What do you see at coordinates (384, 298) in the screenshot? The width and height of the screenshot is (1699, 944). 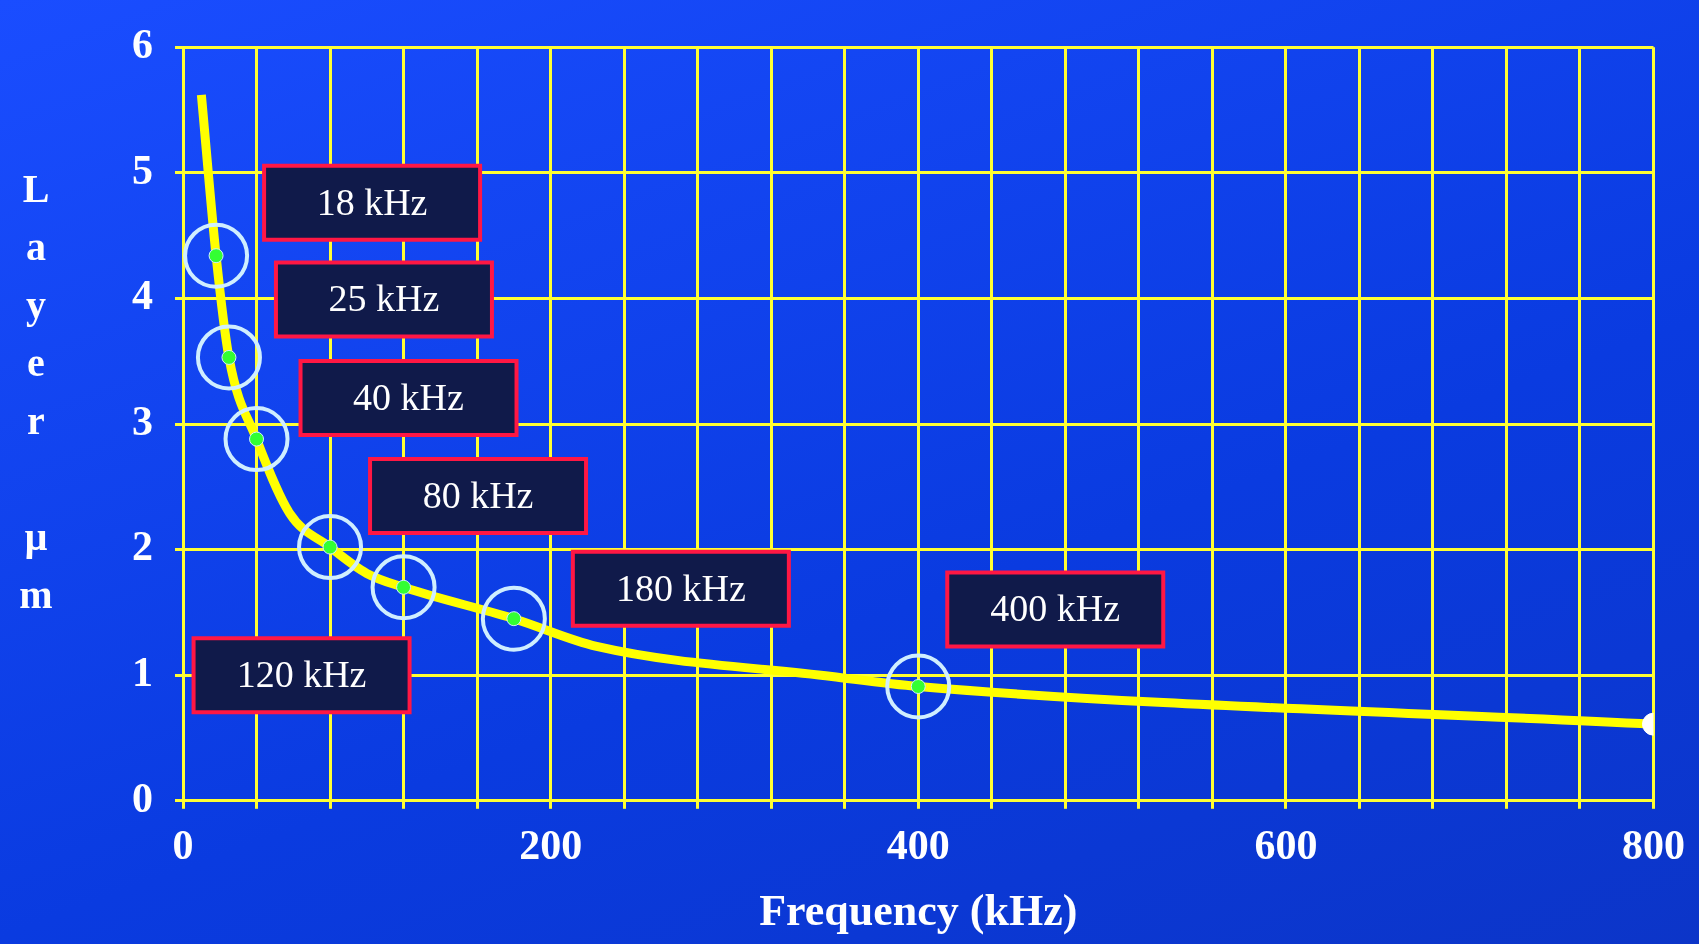 I see `annotation: 25 kHz` at bounding box center [384, 298].